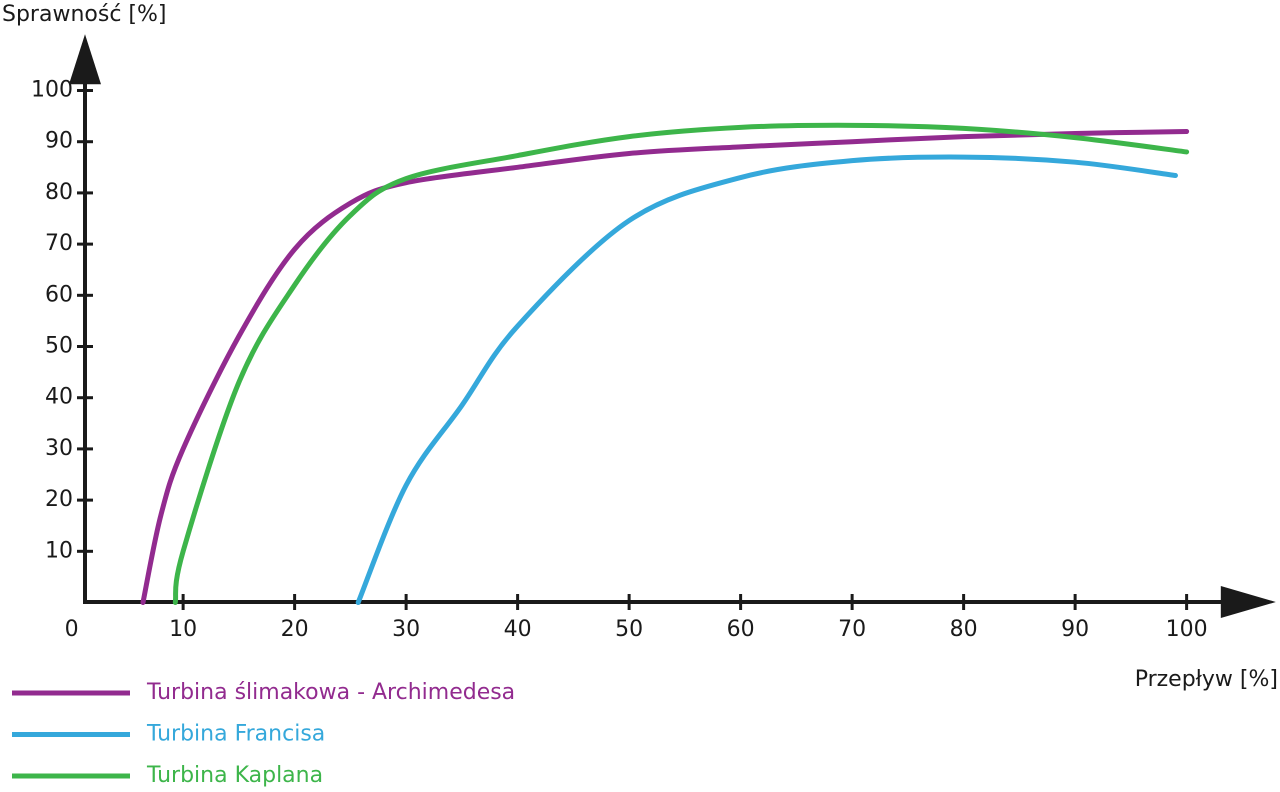 This screenshot has width=1280, height=792. I want to click on x-tick-label: 70, so click(852, 629).